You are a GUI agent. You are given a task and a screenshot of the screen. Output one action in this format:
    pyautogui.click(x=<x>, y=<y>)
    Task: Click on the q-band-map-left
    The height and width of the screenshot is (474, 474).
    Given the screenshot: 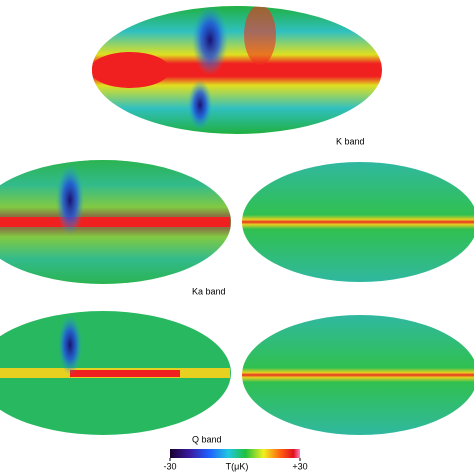 What is the action you would take?
    pyautogui.click(x=115, y=373)
    